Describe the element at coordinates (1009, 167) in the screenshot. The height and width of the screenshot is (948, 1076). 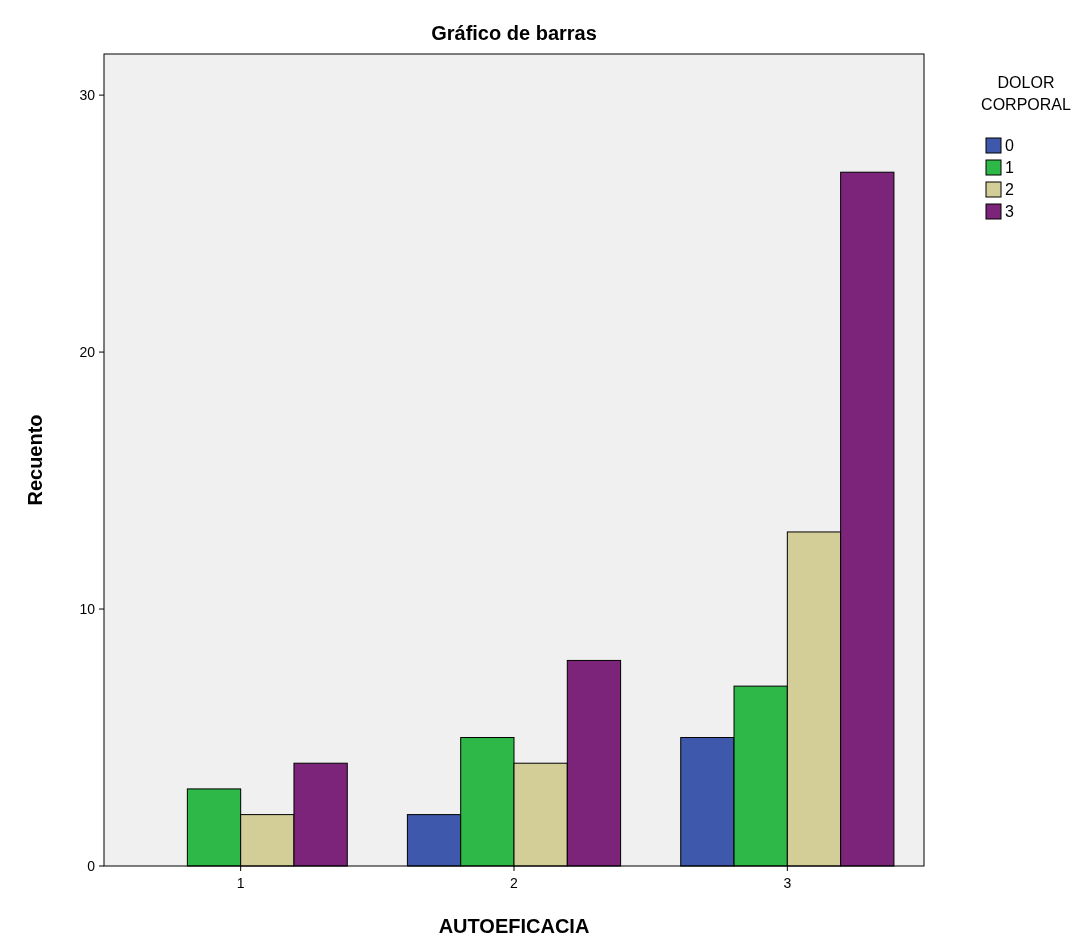
I see `legend-label: 1` at that location.